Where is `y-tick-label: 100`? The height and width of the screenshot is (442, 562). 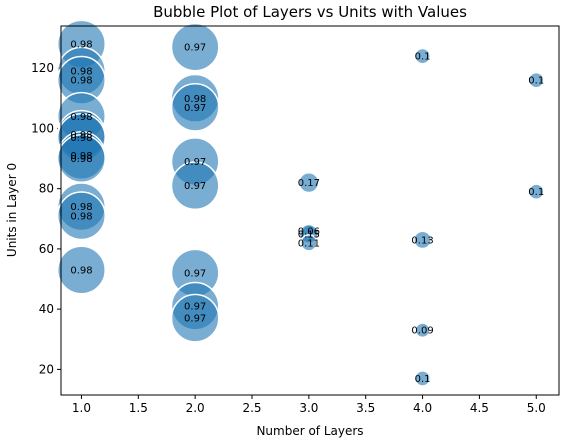
y-tick-label: 100 is located at coordinates (42, 128).